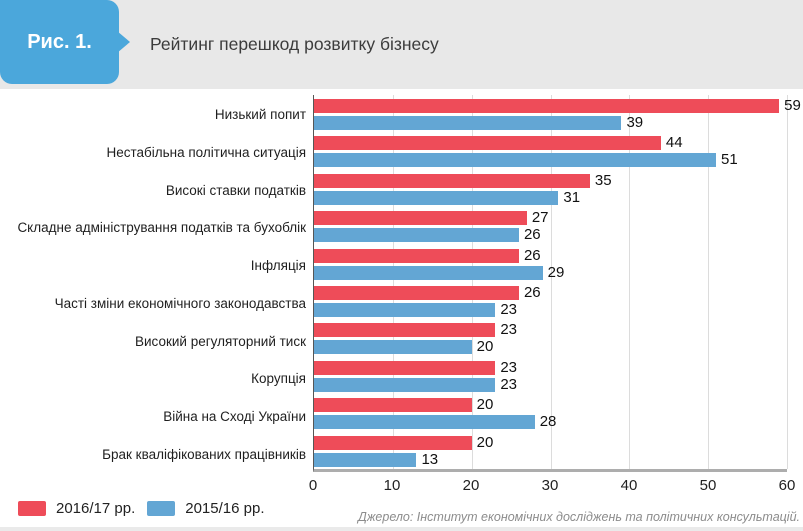 This screenshot has height=531, width=803. What do you see at coordinates (204, 454) in the screenshot?
I see `category-label: Брак кваліфікованих працівників` at bounding box center [204, 454].